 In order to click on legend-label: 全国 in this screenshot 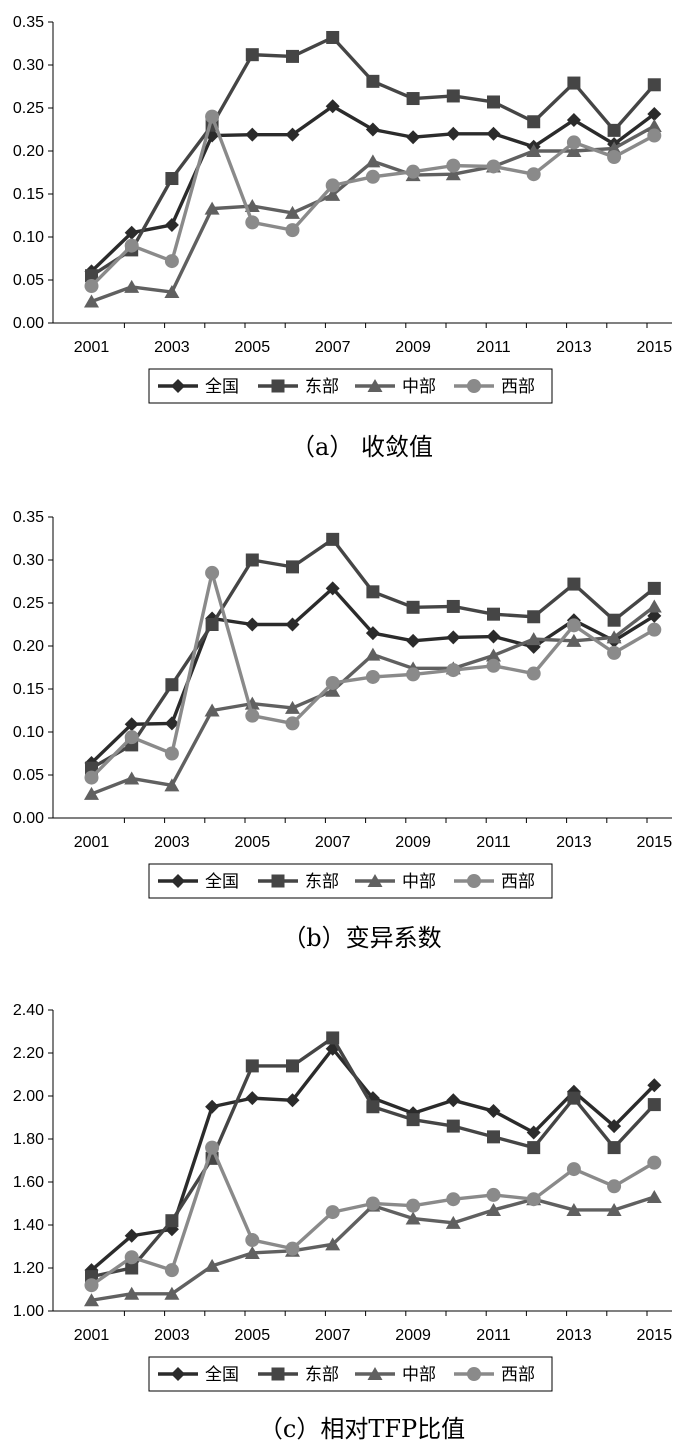, I will do `click(222, 387)`.